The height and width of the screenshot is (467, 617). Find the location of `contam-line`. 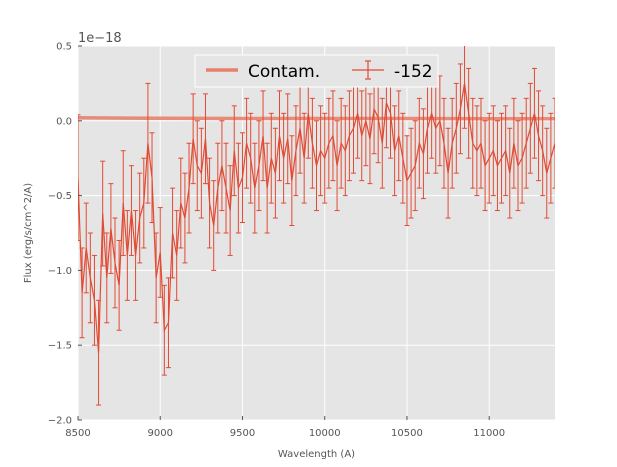

contam-line is located at coordinates (316, 118).